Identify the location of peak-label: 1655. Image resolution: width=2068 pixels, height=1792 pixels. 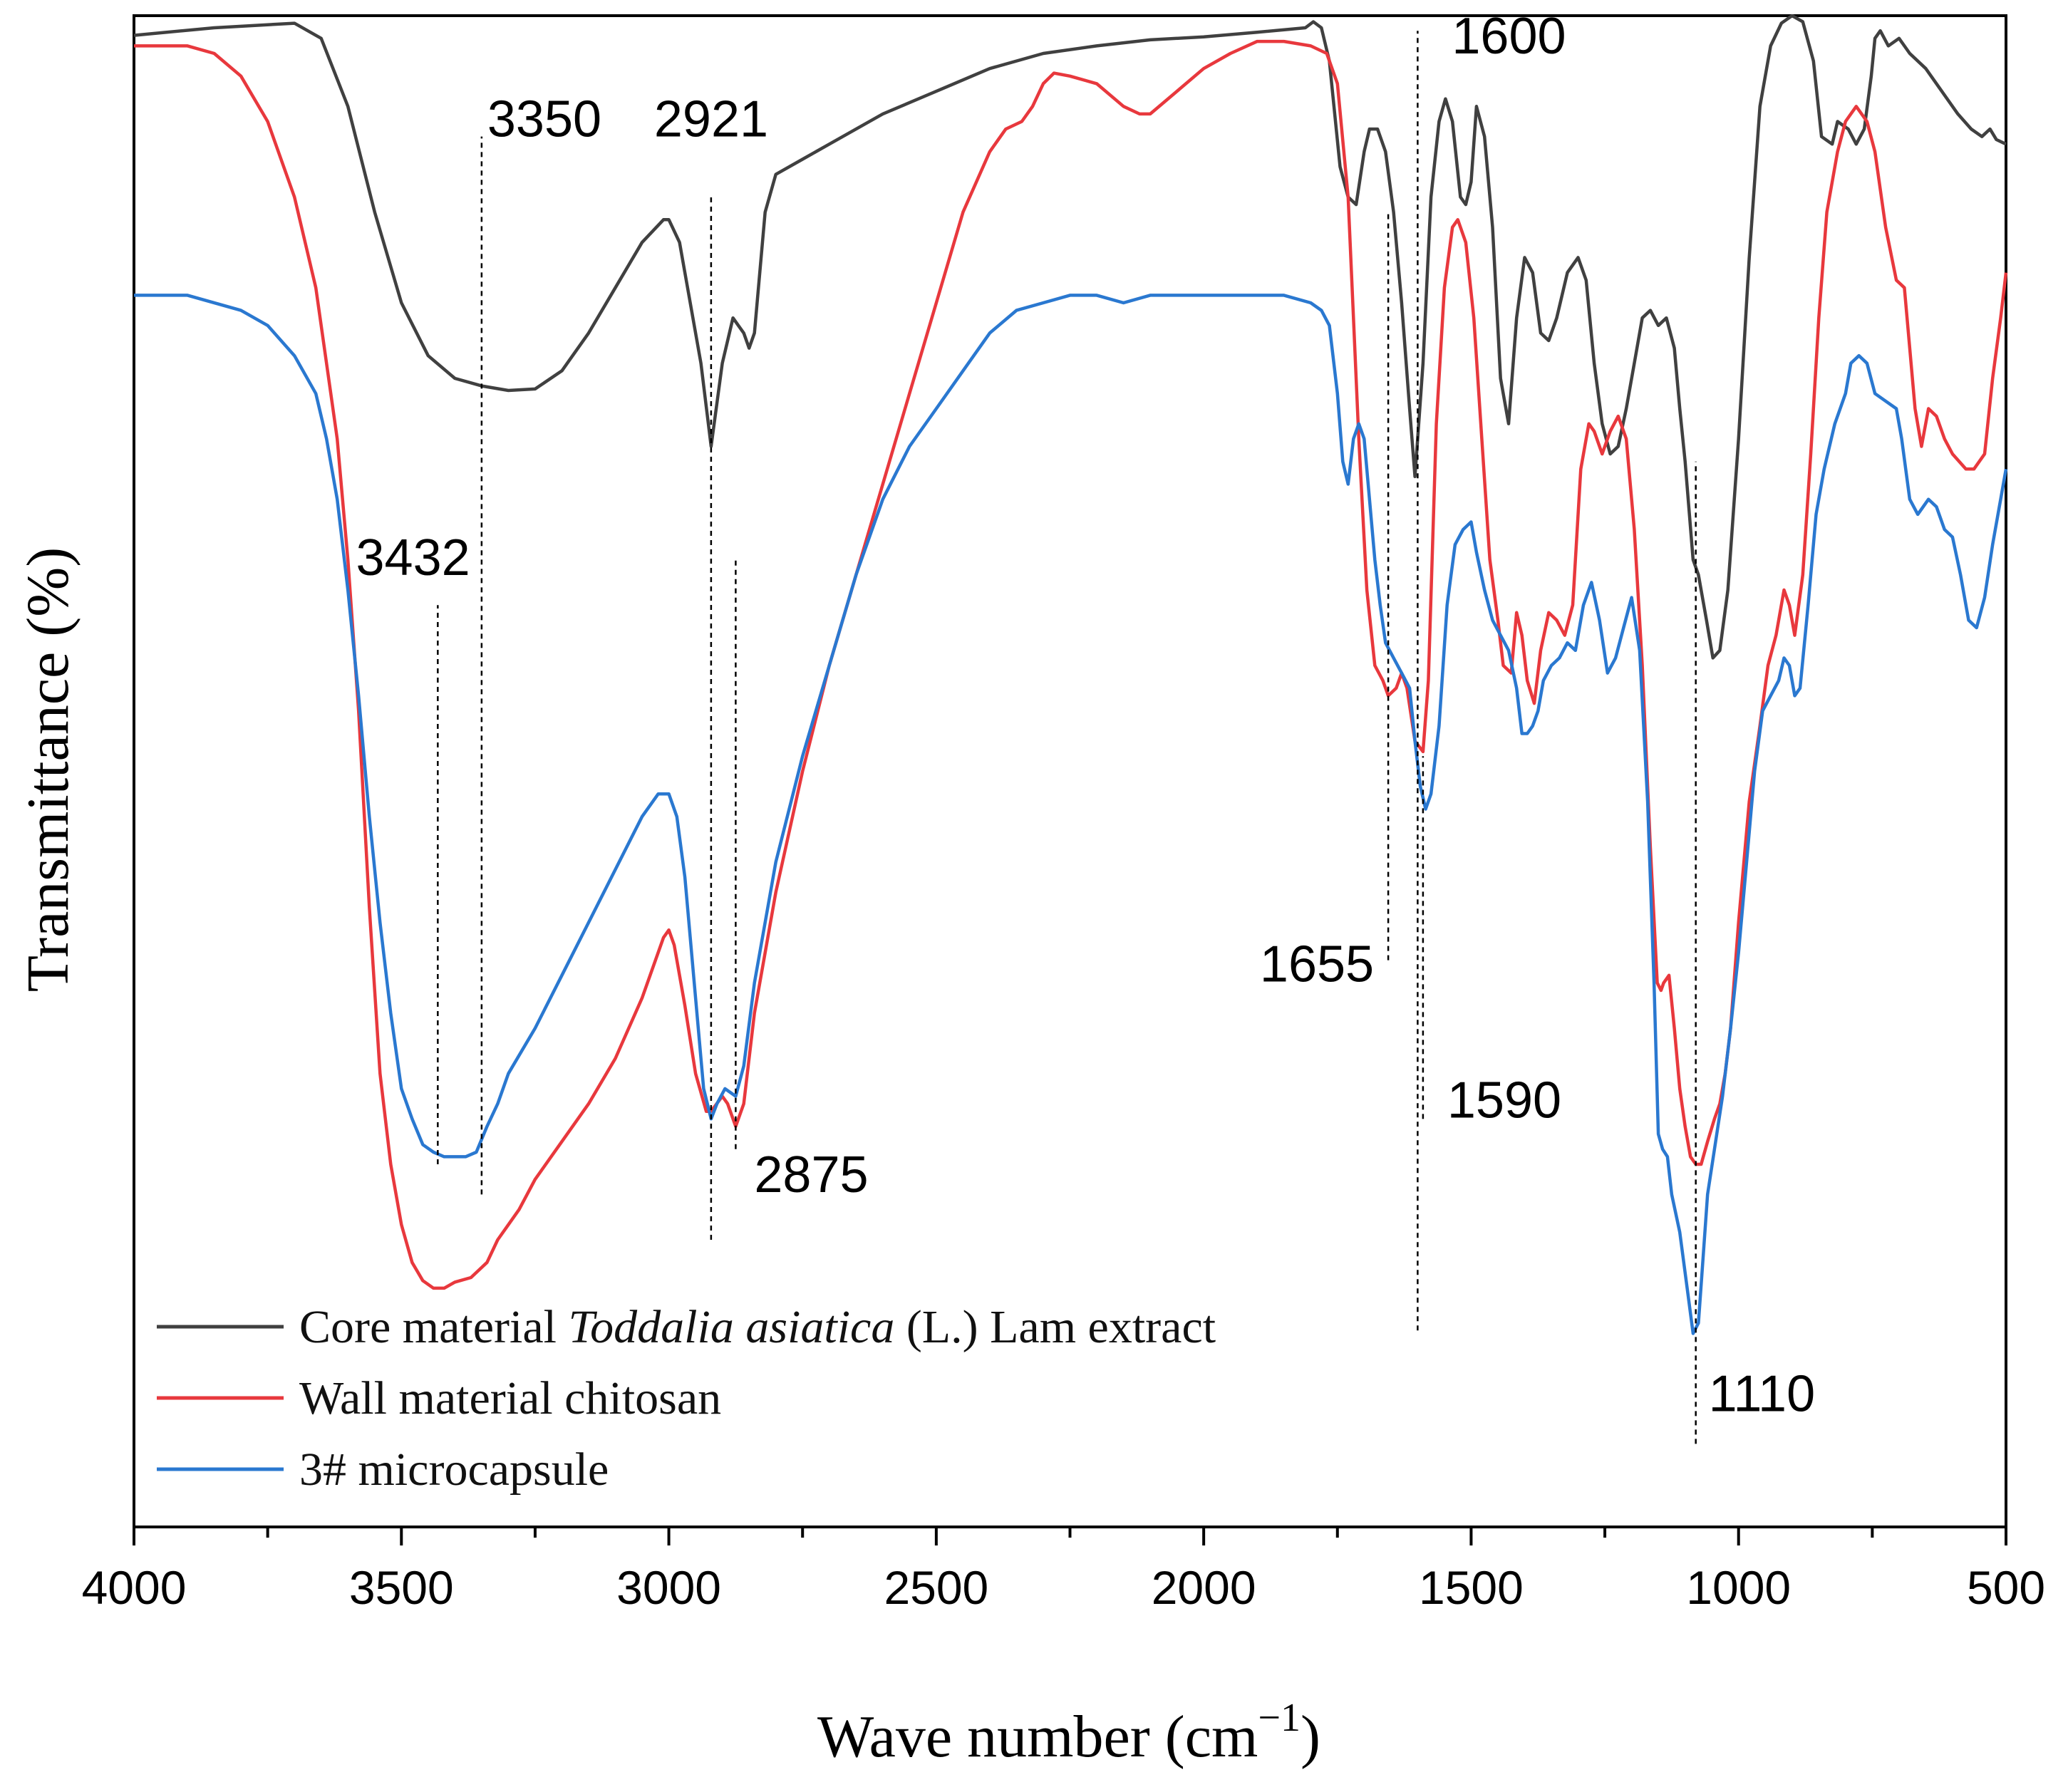
(1317, 964).